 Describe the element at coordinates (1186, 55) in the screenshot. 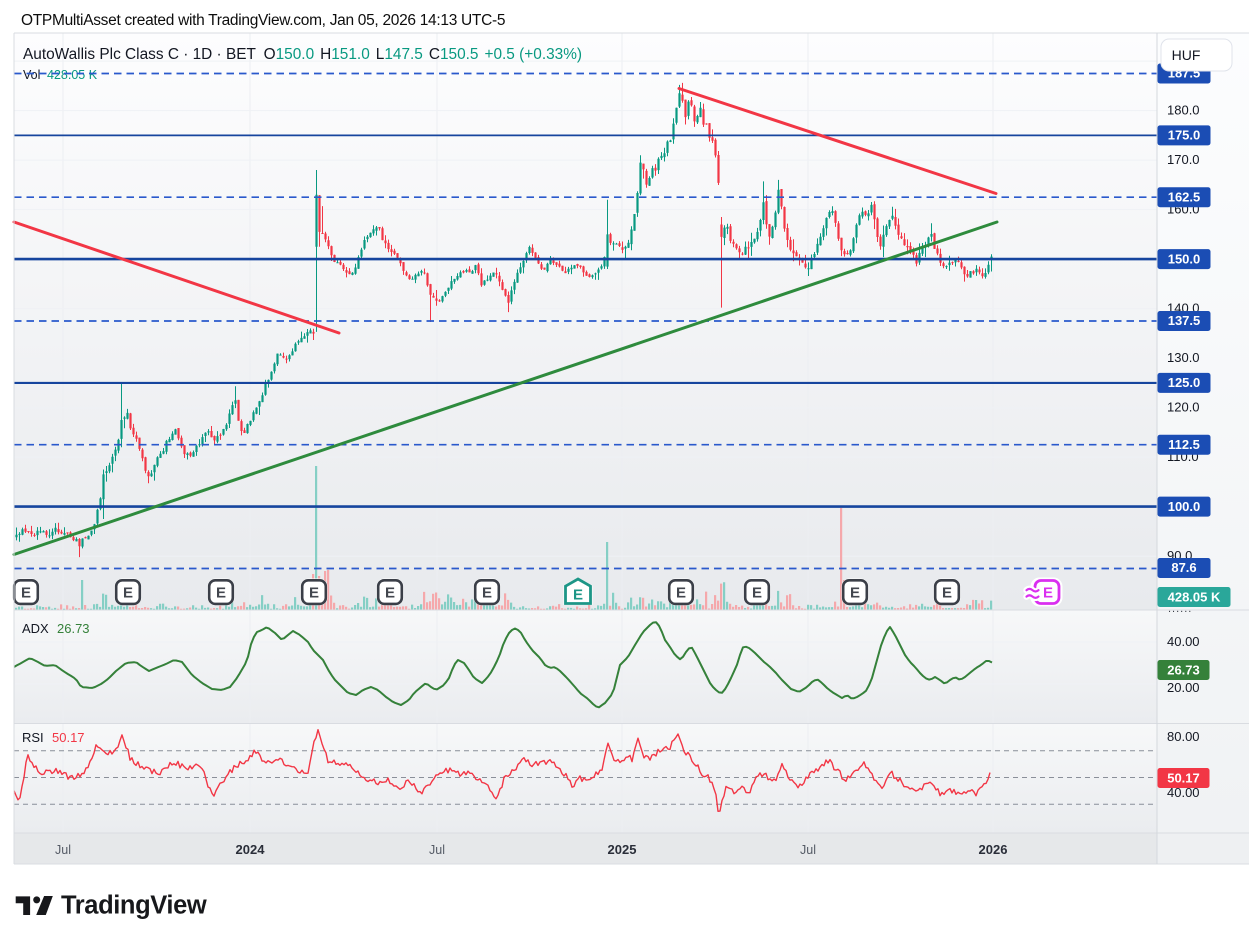

I see `svg-text: HUF` at that location.